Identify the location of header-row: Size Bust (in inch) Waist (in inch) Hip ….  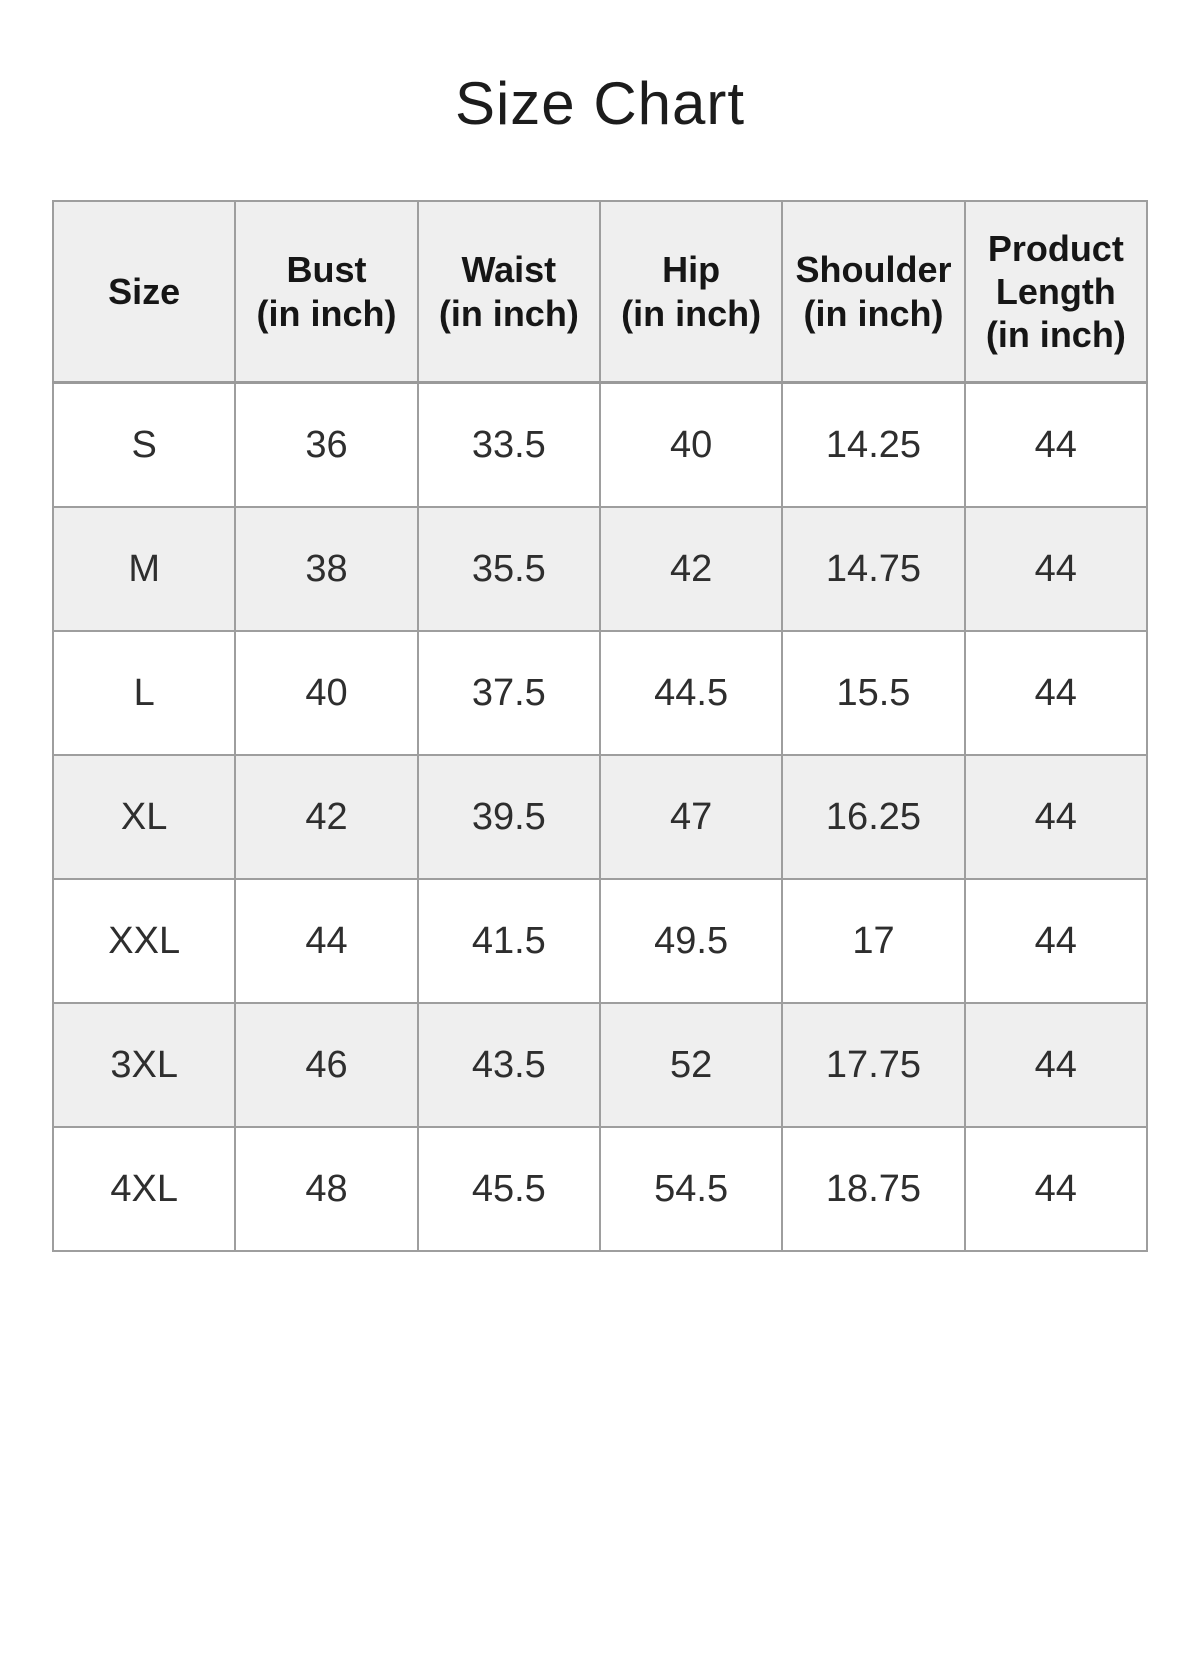
(600, 292).